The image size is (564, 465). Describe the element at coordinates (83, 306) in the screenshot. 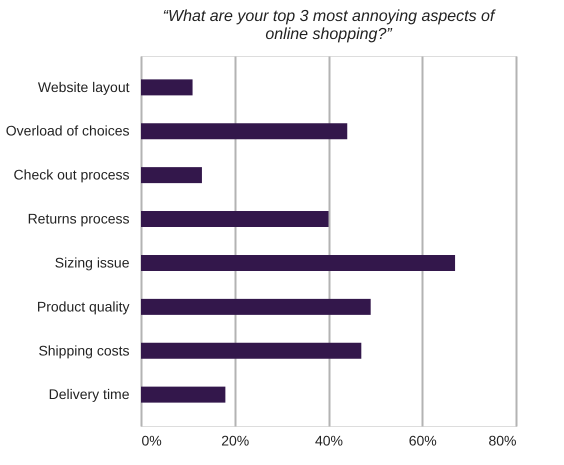

I see `y-tick-label: Product quality` at that location.